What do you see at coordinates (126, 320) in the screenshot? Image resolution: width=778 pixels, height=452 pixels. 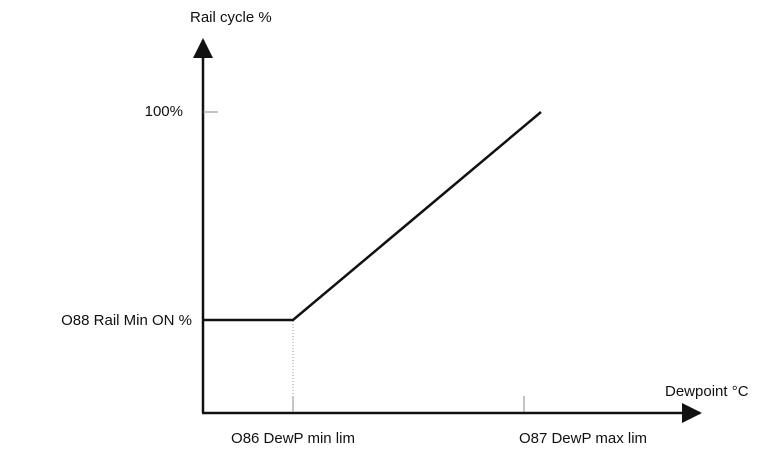 I see `y-label: O88 Rail Min ON %` at bounding box center [126, 320].